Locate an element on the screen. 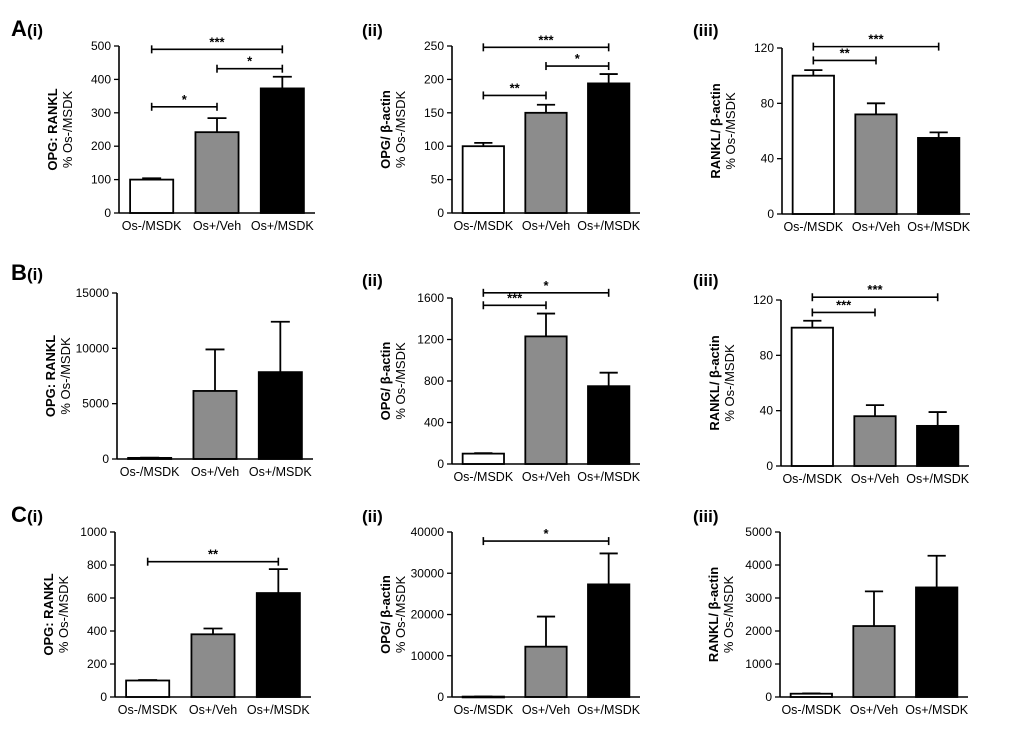 This screenshot has height=743, width=1020. y-axis-title: OPG/ β-actin is located at coordinates (385, 381).